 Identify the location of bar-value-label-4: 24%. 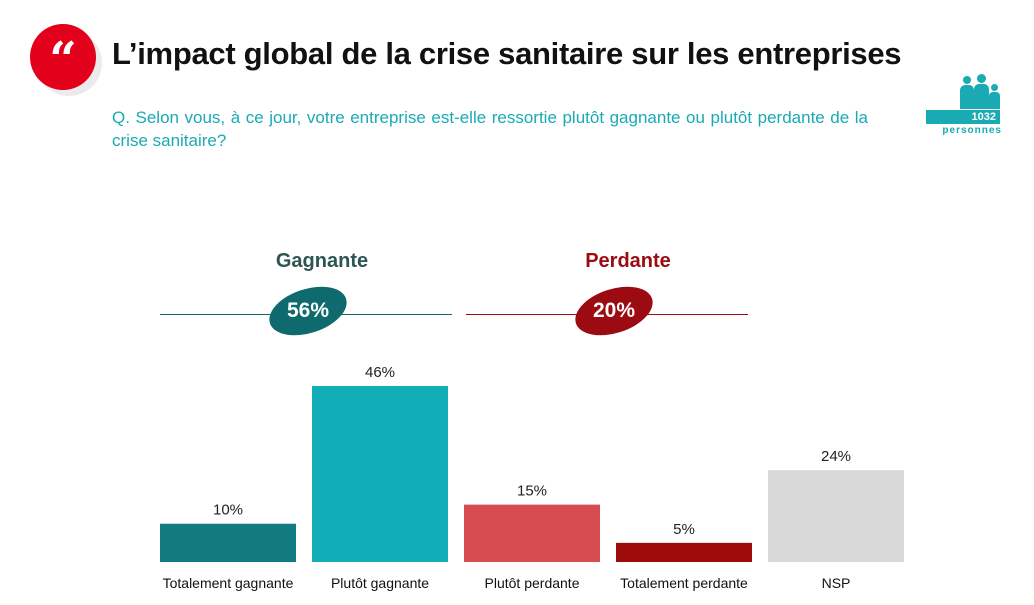
(836, 456).